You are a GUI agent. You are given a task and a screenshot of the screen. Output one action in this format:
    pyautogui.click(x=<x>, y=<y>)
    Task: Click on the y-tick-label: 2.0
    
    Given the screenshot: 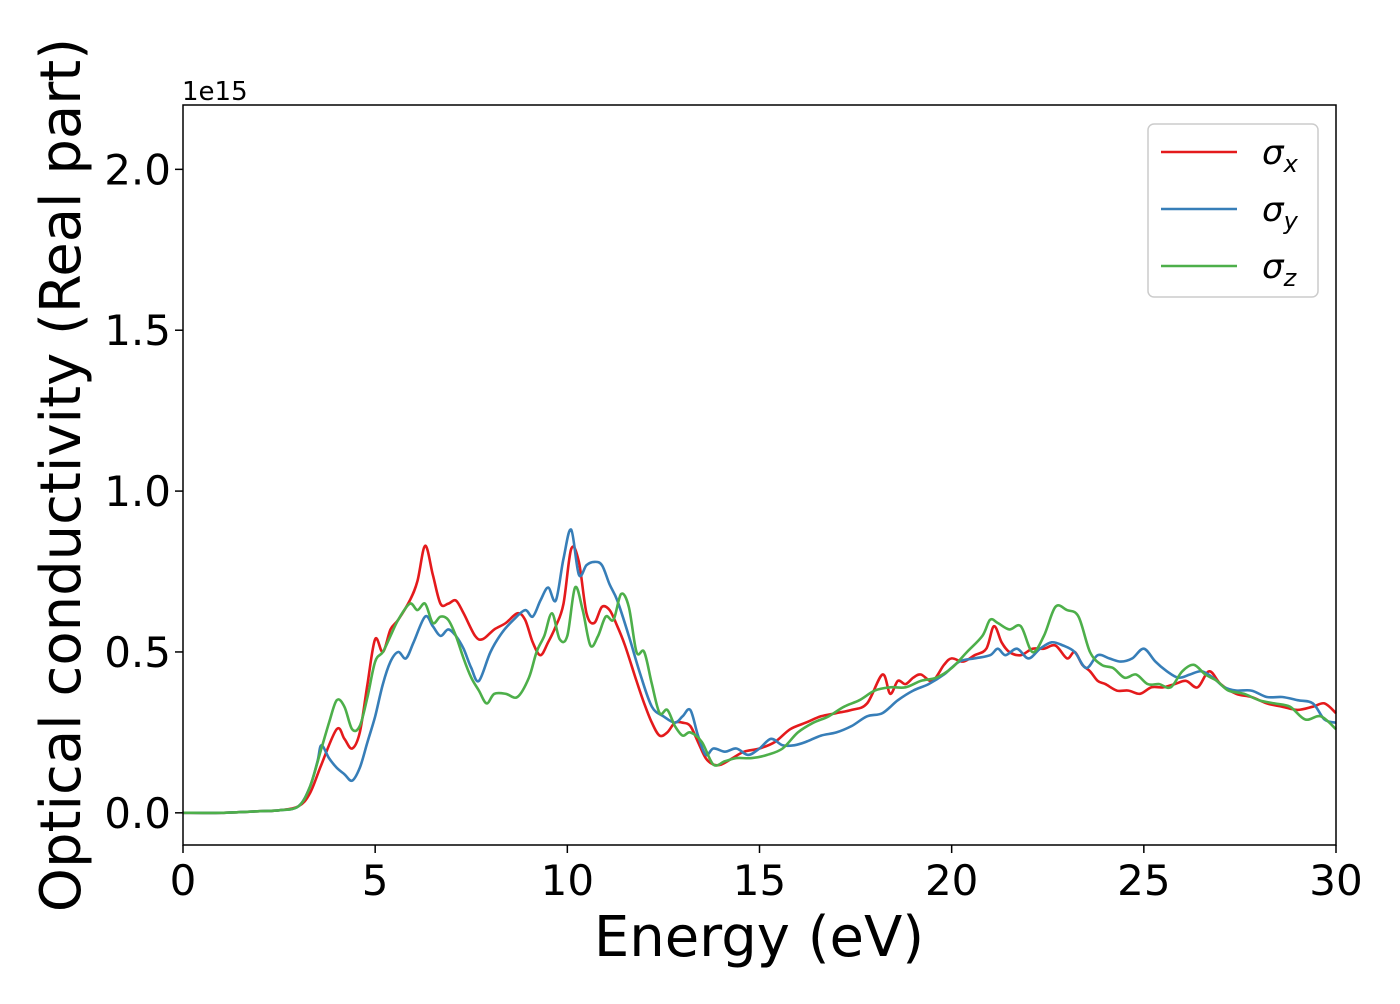 What is the action you would take?
    pyautogui.click(x=137, y=169)
    